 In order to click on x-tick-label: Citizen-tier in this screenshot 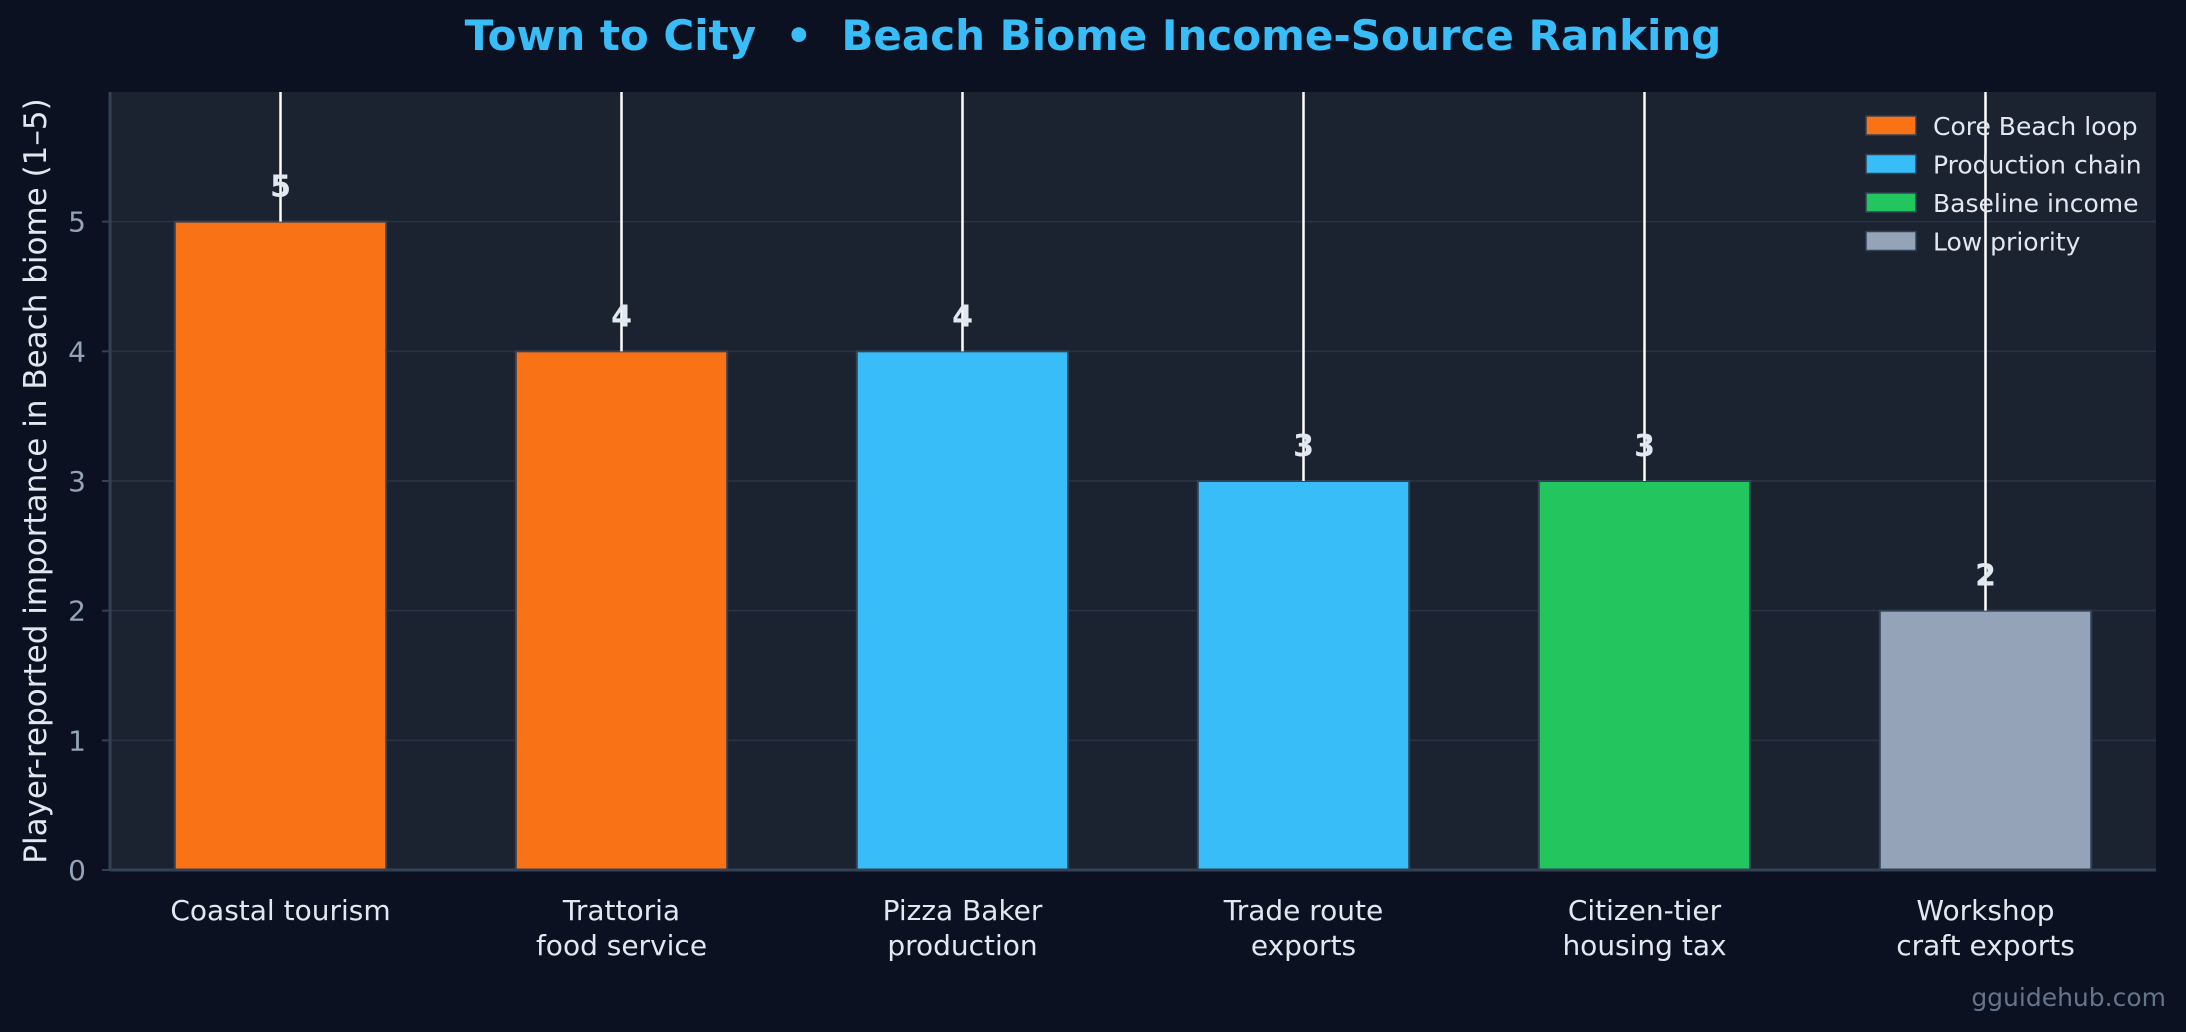, I will do `click(1645, 910)`.